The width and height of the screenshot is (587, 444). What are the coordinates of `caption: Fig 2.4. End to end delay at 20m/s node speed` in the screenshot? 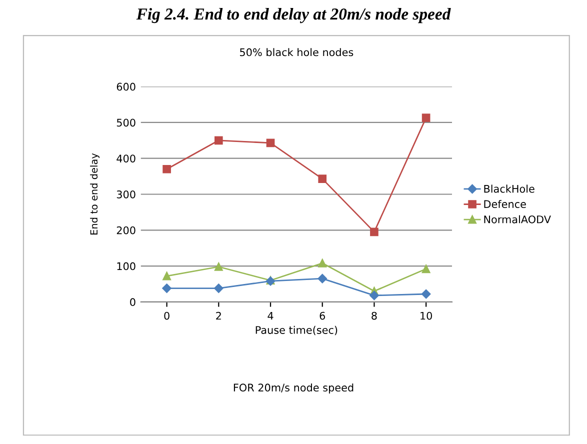 It's located at (293, 16).